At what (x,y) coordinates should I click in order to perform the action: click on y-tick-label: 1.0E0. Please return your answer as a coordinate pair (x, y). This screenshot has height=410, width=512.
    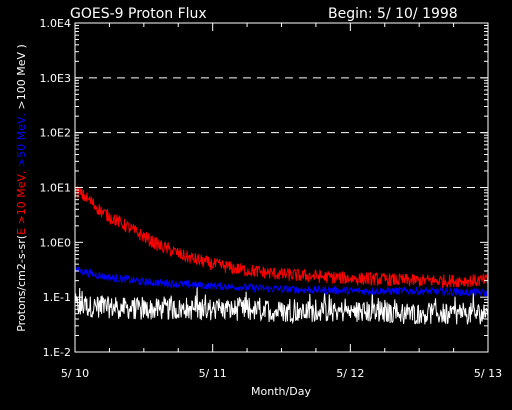
    Looking at the image, I should click on (55, 242).